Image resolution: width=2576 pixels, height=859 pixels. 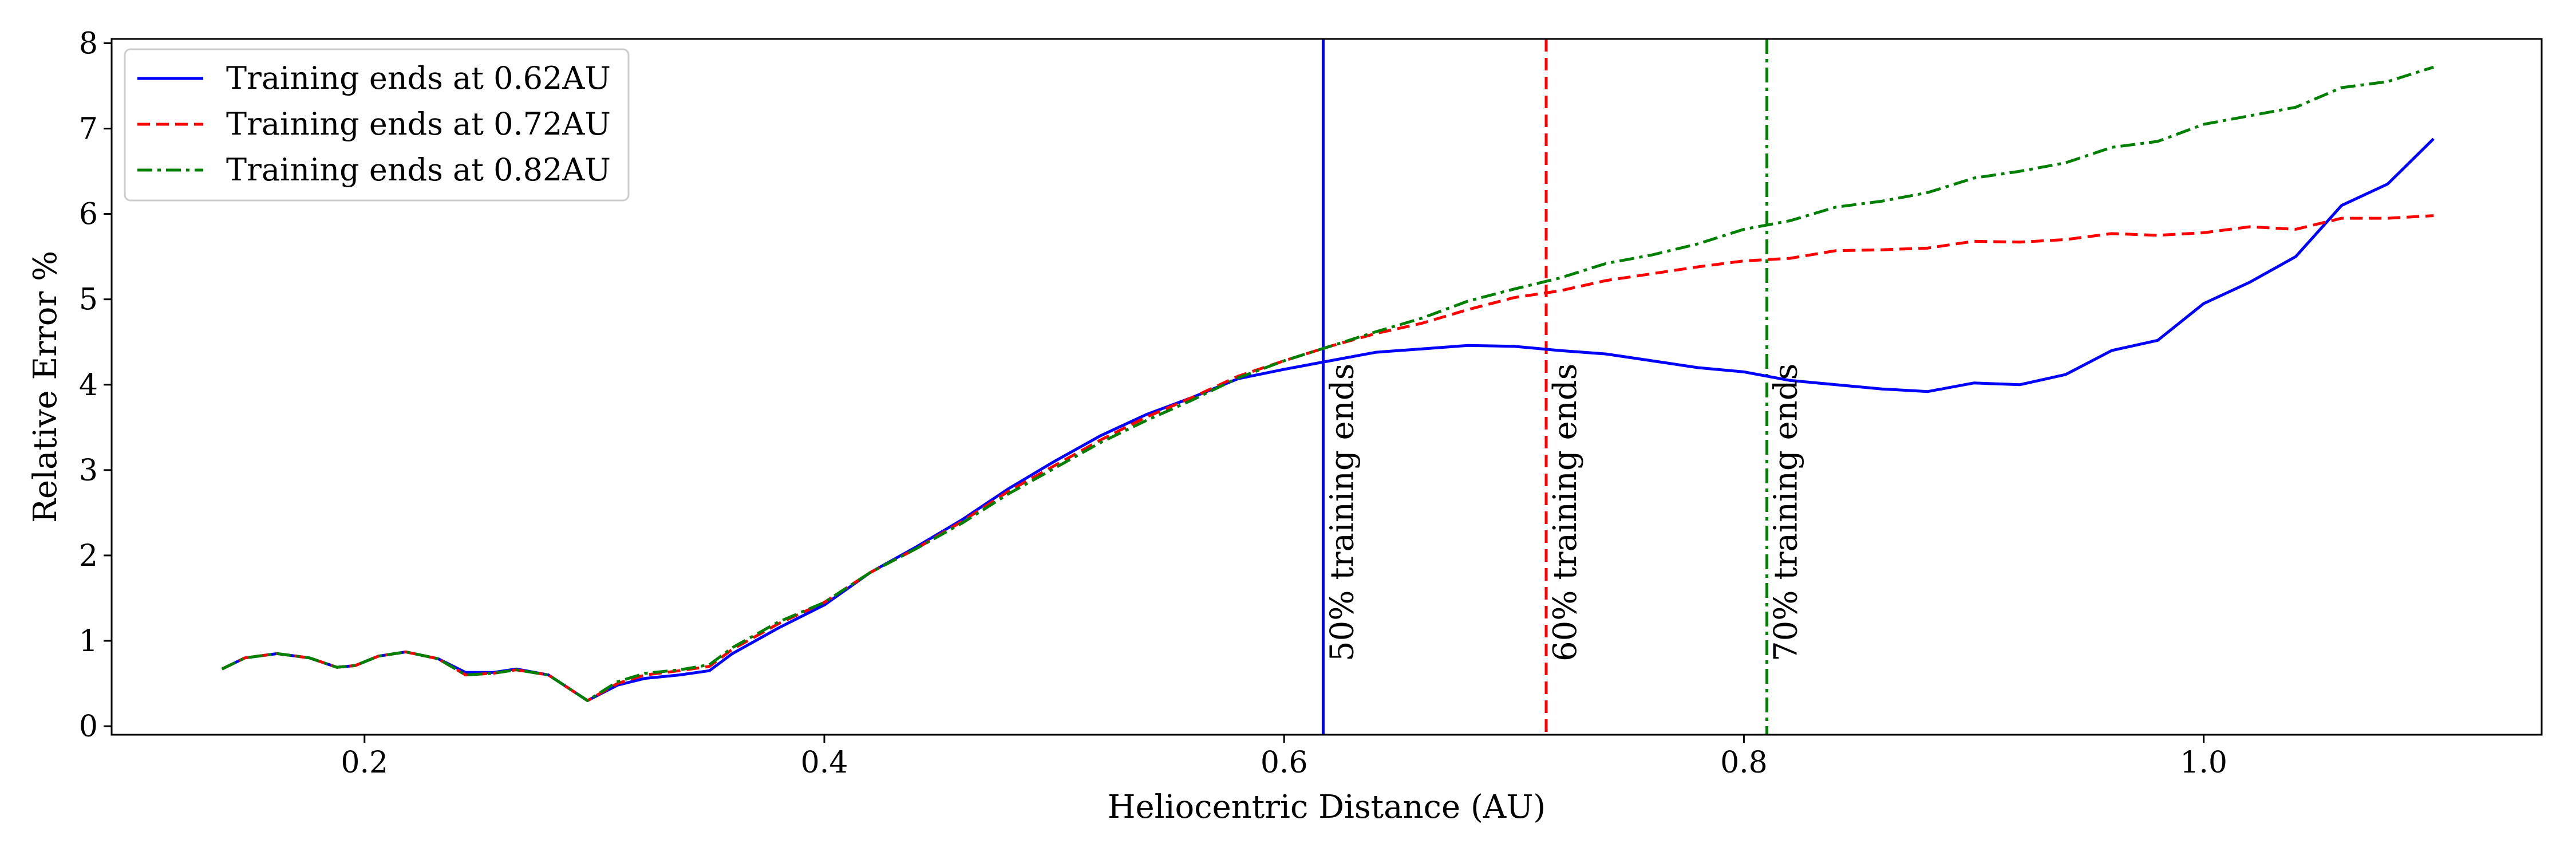 What do you see at coordinates (1327, 808) in the screenshot?
I see `x-axis-label: Heliocentric Distance (AU)` at bounding box center [1327, 808].